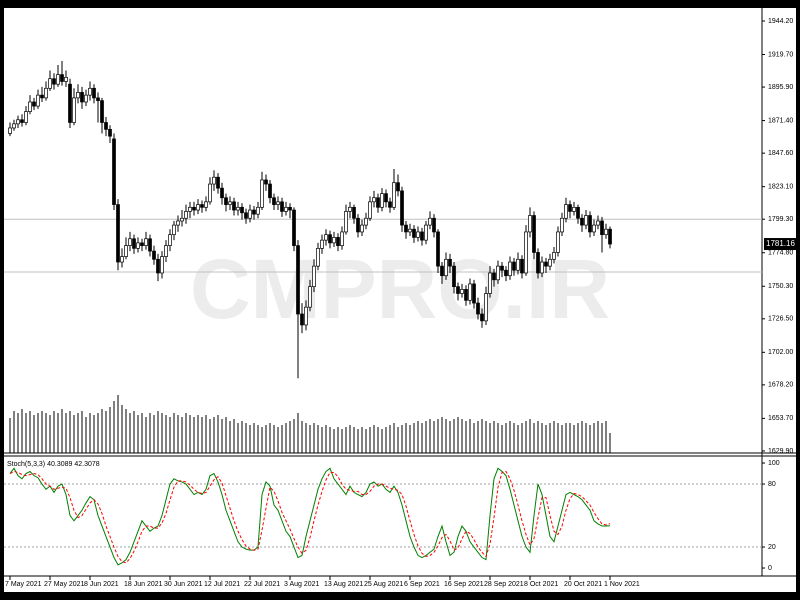 The image size is (800, 600). Describe the element at coordinates (780, 253) in the screenshot. I see `y-tick-label: 1774.80` at that location.